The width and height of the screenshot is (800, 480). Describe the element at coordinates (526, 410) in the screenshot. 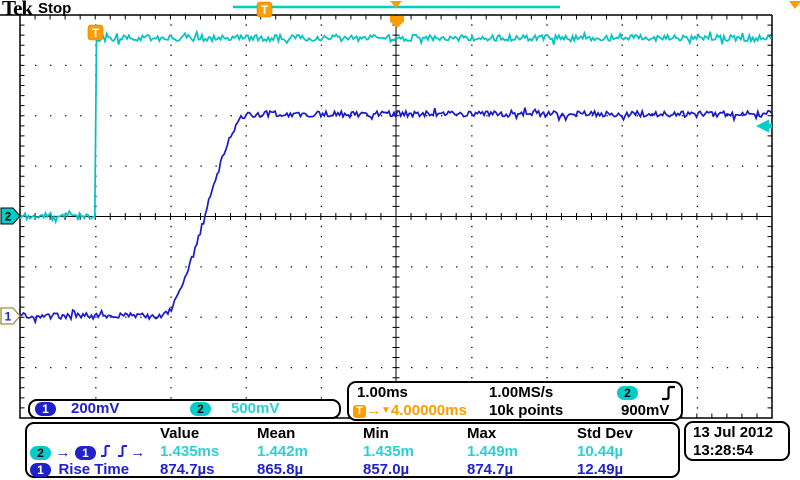

I see `record-length-readout: 10k points` at that location.